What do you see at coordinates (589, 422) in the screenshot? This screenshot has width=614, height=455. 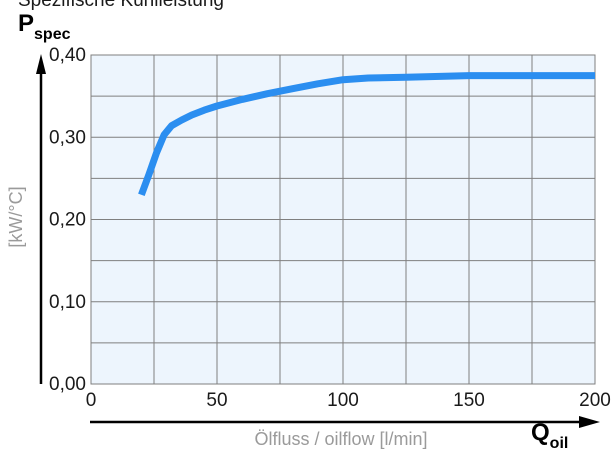 I see `x-axis-arrowhead` at bounding box center [589, 422].